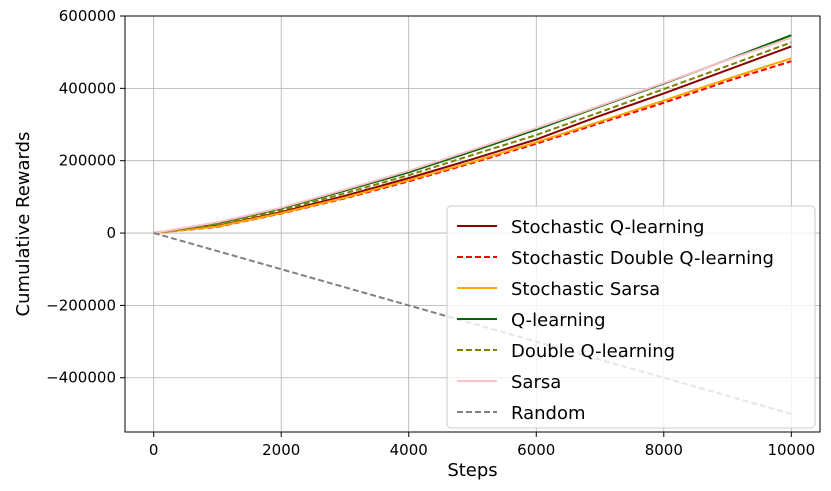 This screenshot has width=831, height=491. I want to click on legend-label: Stochastic Double Q-learning, so click(642, 258).